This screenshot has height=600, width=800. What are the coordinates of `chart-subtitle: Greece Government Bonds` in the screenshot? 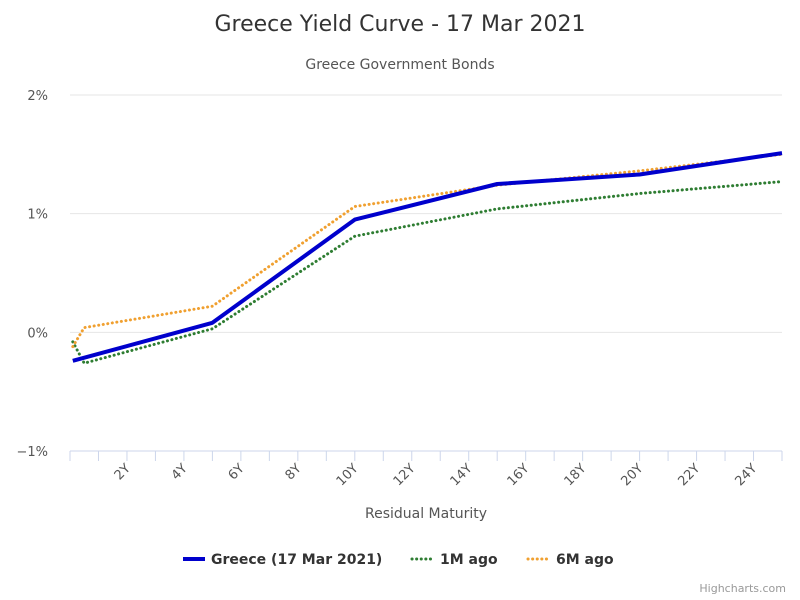 It's located at (399, 65).